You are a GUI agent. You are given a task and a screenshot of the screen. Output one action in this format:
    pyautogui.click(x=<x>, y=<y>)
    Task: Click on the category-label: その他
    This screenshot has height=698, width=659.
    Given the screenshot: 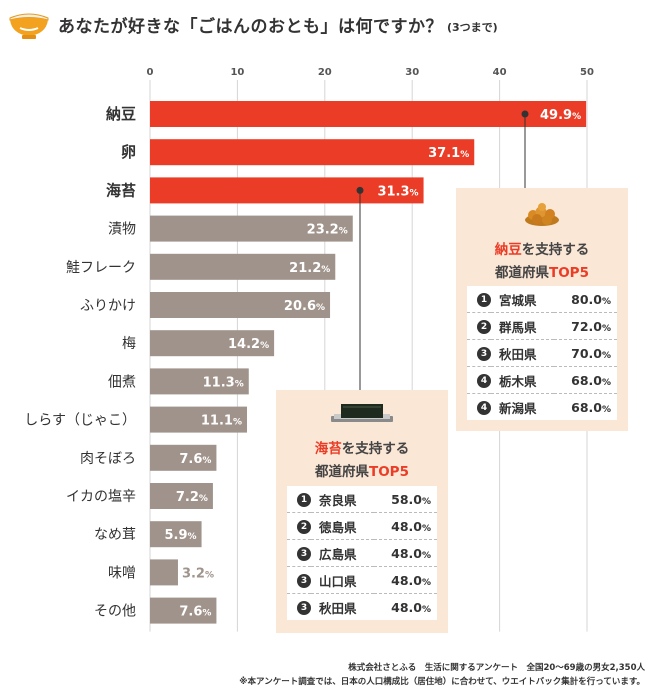 What is the action you would take?
    pyautogui.click(x=115, y=612)
    